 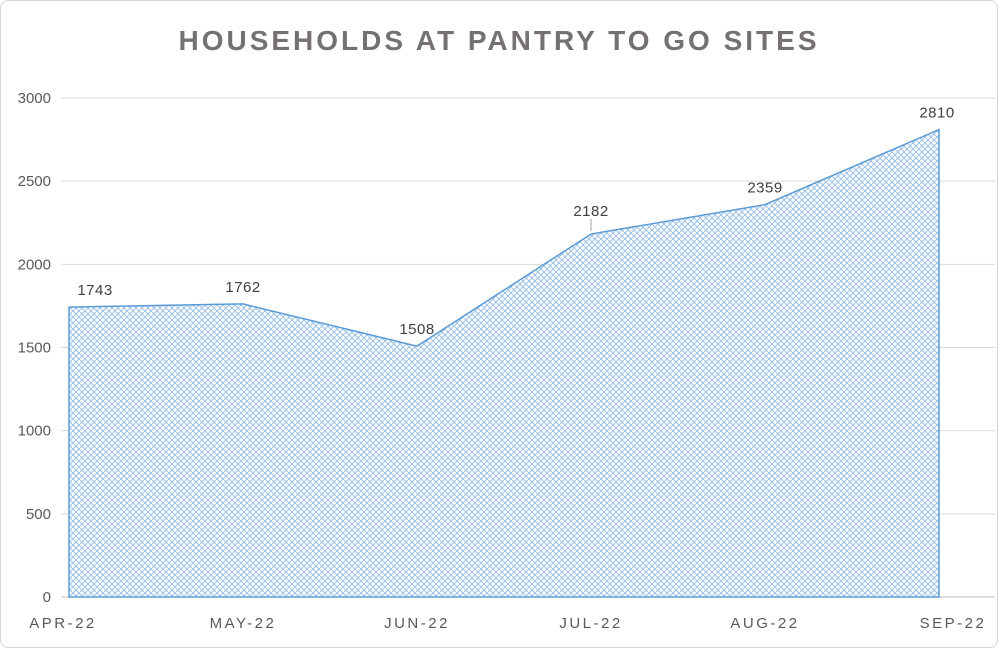 What do you see at coordinates (764, 623) in the screenshot?
I see `x-tick-label: AUG-22` at bounding box center [764, 623].